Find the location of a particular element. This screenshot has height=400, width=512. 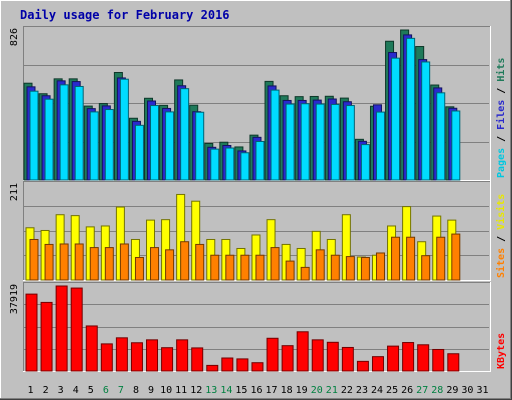

panel-legend: Pages / Files / Hits is located at coordinates (501, 118).